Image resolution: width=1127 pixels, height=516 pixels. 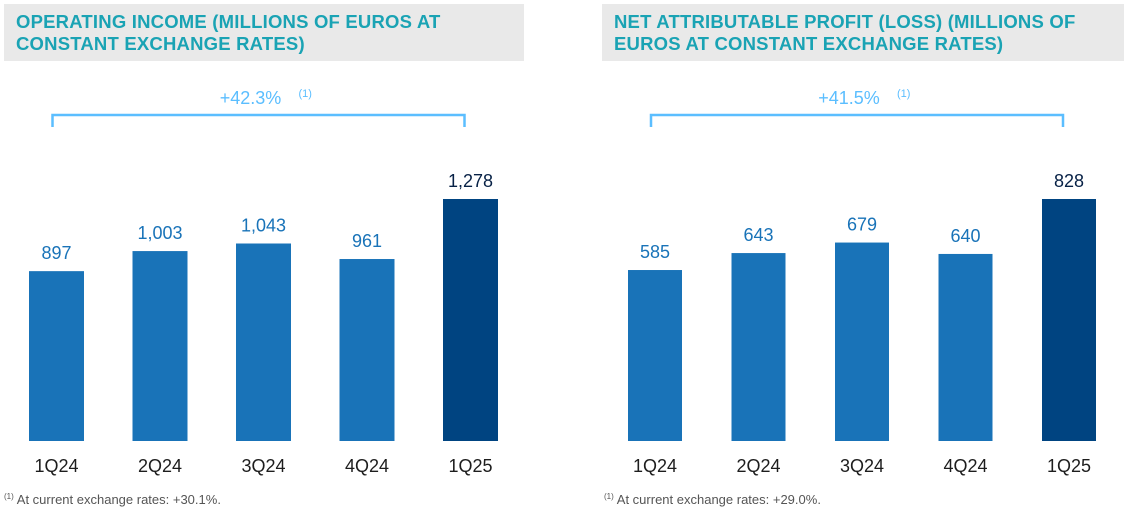 What do you see at coordinates (862, 225) in the screenshot?
I see `value-label: 679` at bounding box center [862, 225].